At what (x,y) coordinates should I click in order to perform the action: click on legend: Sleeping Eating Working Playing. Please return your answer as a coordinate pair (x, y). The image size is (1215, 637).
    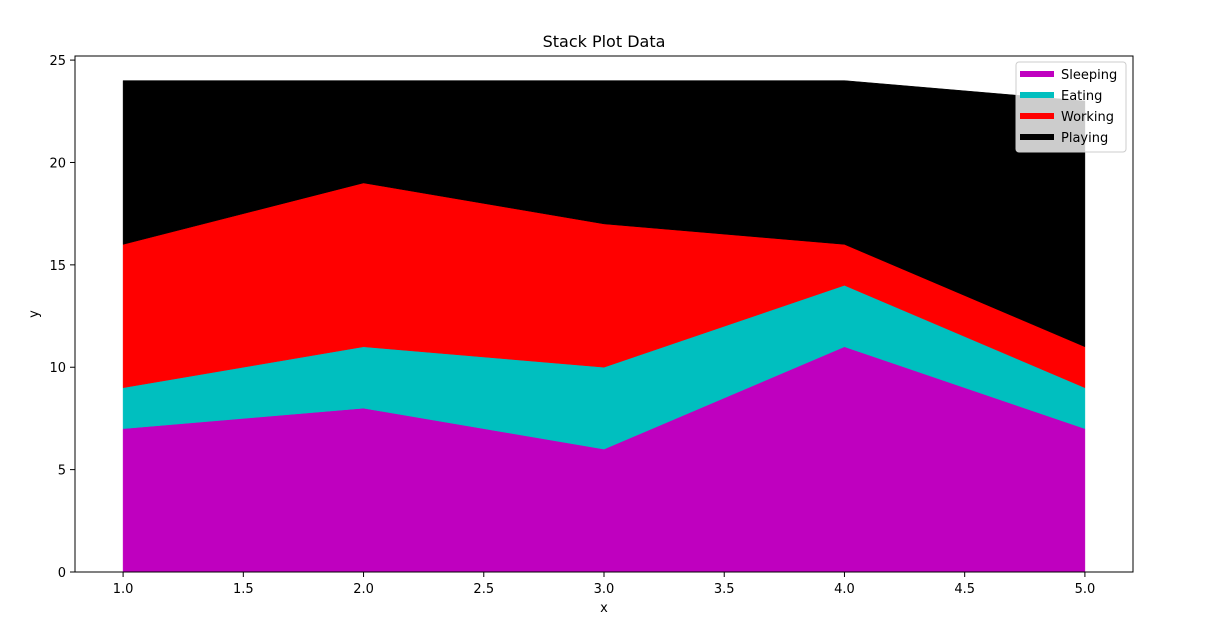
    Looking at the image, I should click on (1071, 107).